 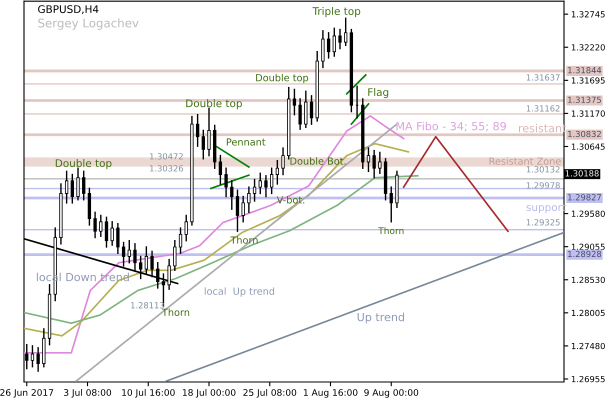 I want to click on band-label: Resistant Zone, so click(x=525, y=161).